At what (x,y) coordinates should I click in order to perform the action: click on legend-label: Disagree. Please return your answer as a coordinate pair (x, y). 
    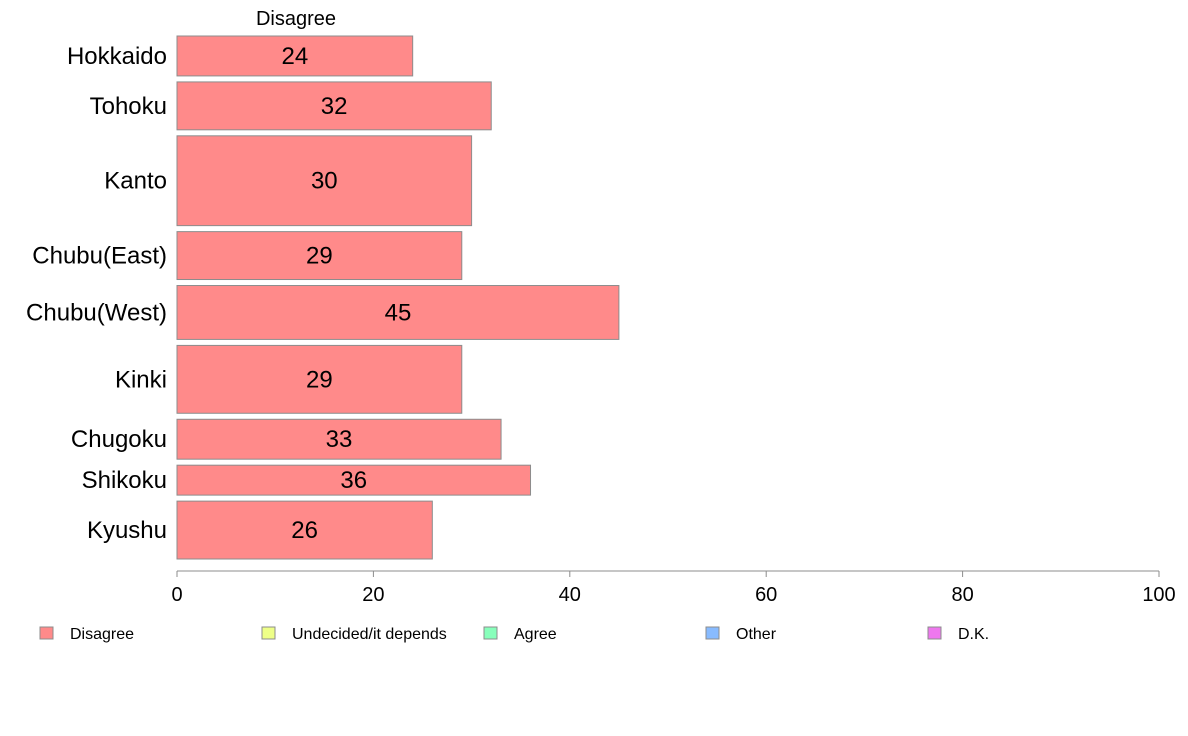
    Looking at the image, I should click on (102, 634).